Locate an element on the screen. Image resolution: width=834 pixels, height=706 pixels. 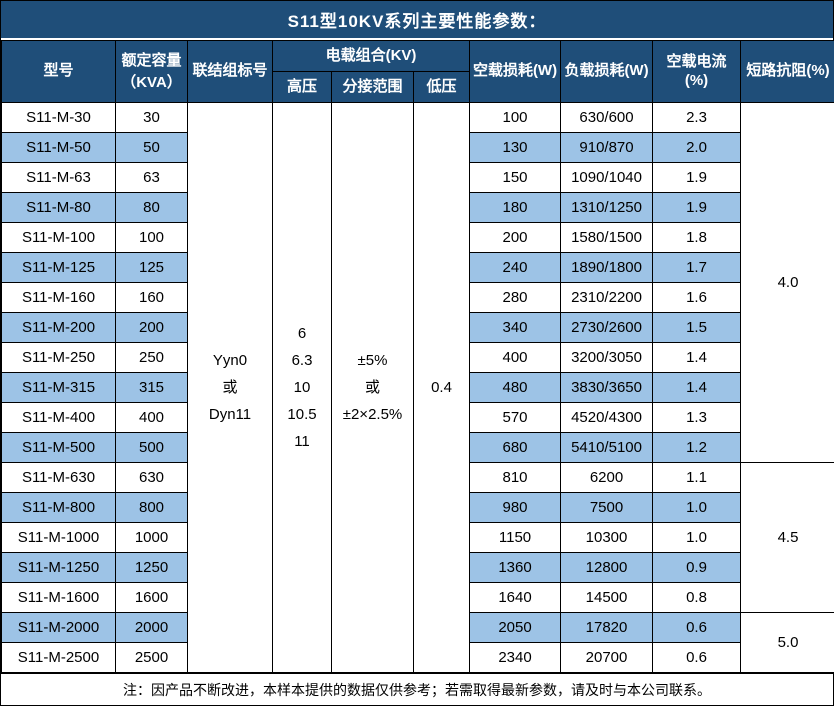
cell-model: S11-M-1000 is located at coordinates (58, 537).